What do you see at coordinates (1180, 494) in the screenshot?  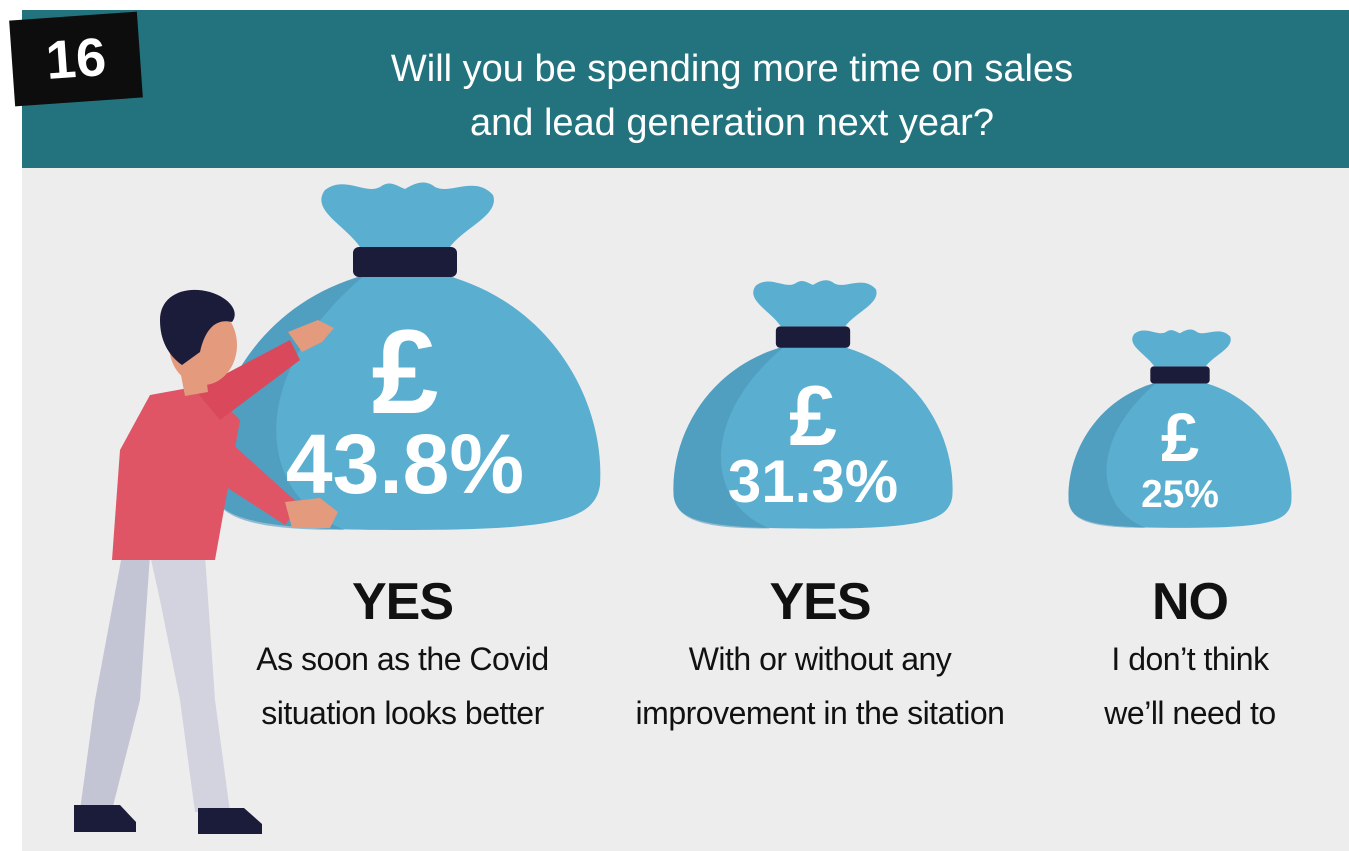 I see `value-label-3: 25%` at bounding box center [1180, 494].